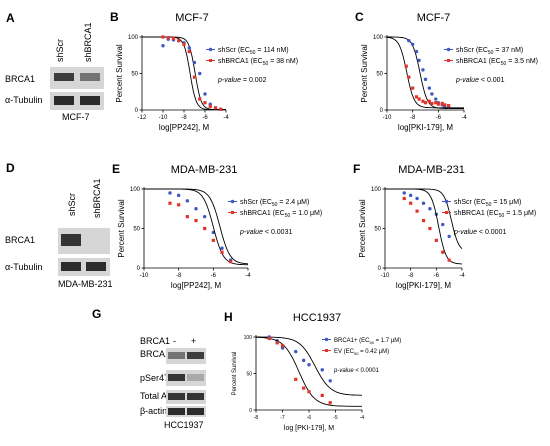 This screenshot has width=550, height=446. Describe the element at coordinates (157, 396) in the screenshot. I see `row-label: Total Akt` at that location.